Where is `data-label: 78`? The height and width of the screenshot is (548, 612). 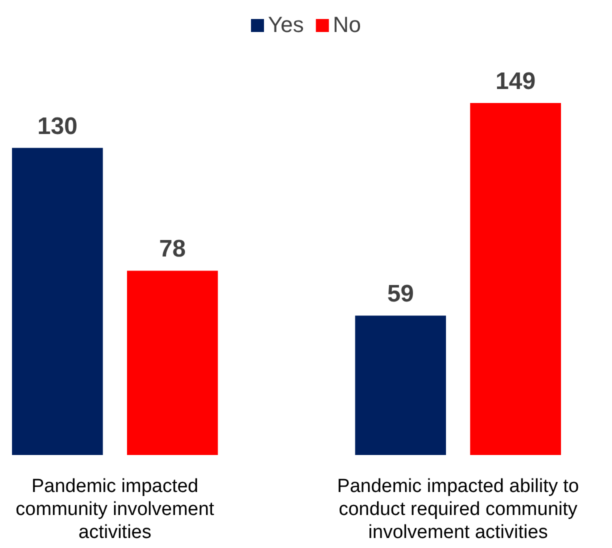 data-label: 78 is located at coordinates (172, 249).